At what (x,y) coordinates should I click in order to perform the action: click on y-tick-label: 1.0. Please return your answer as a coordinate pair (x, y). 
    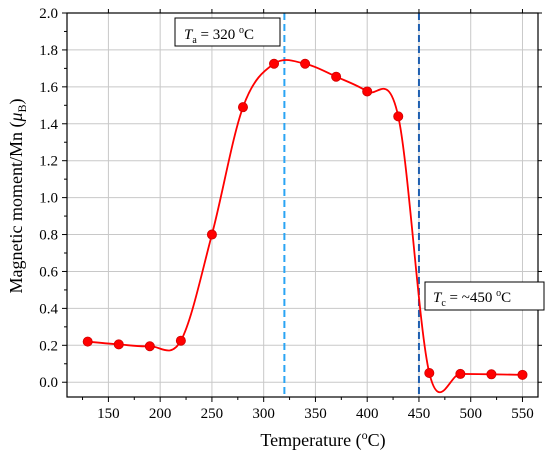
    Looking at the image, I should click on (48, 199).